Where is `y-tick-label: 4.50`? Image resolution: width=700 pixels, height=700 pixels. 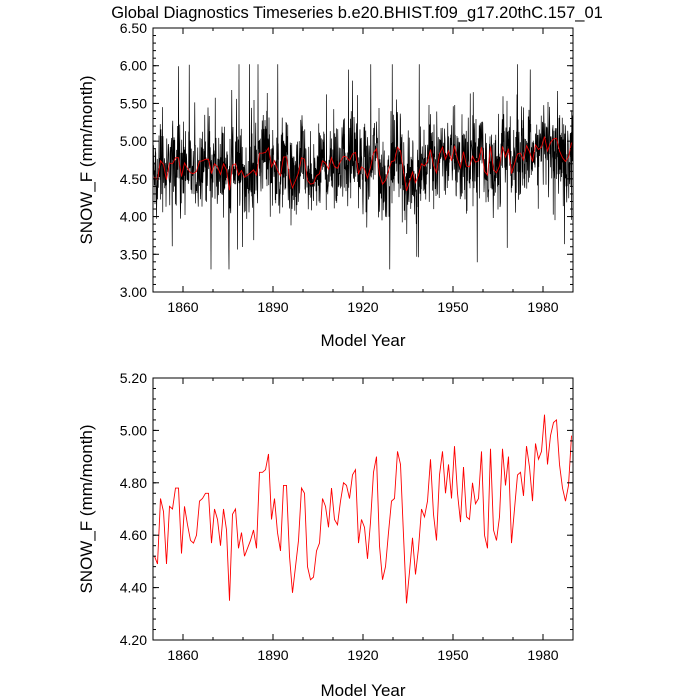 y-tick-label: 4.50 is located at coordinates (133, 179).